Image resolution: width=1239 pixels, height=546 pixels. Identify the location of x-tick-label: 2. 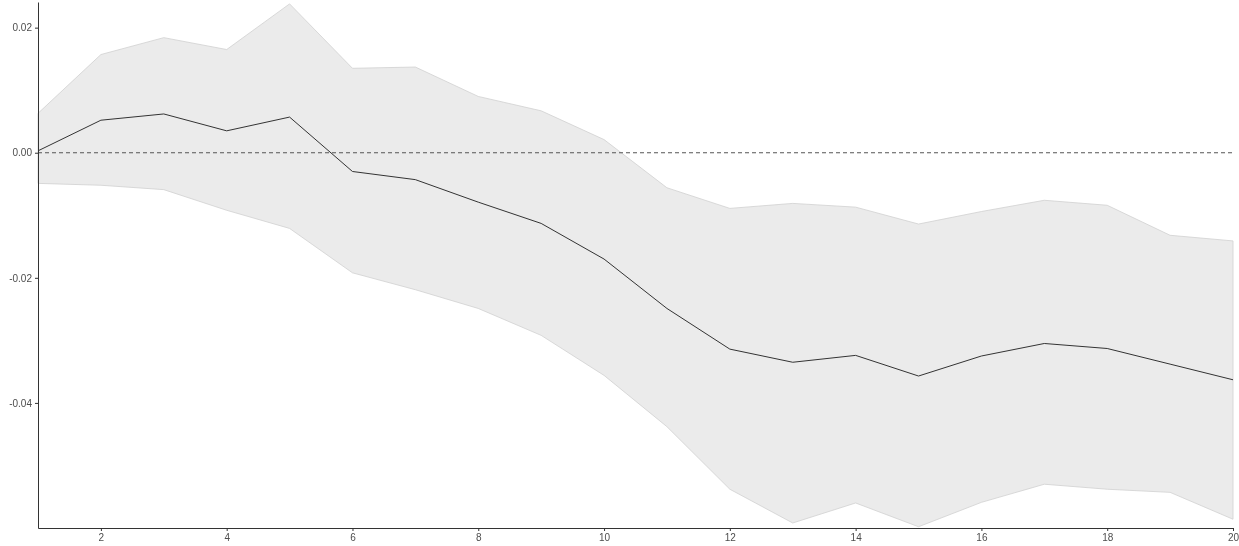
(101, 538).